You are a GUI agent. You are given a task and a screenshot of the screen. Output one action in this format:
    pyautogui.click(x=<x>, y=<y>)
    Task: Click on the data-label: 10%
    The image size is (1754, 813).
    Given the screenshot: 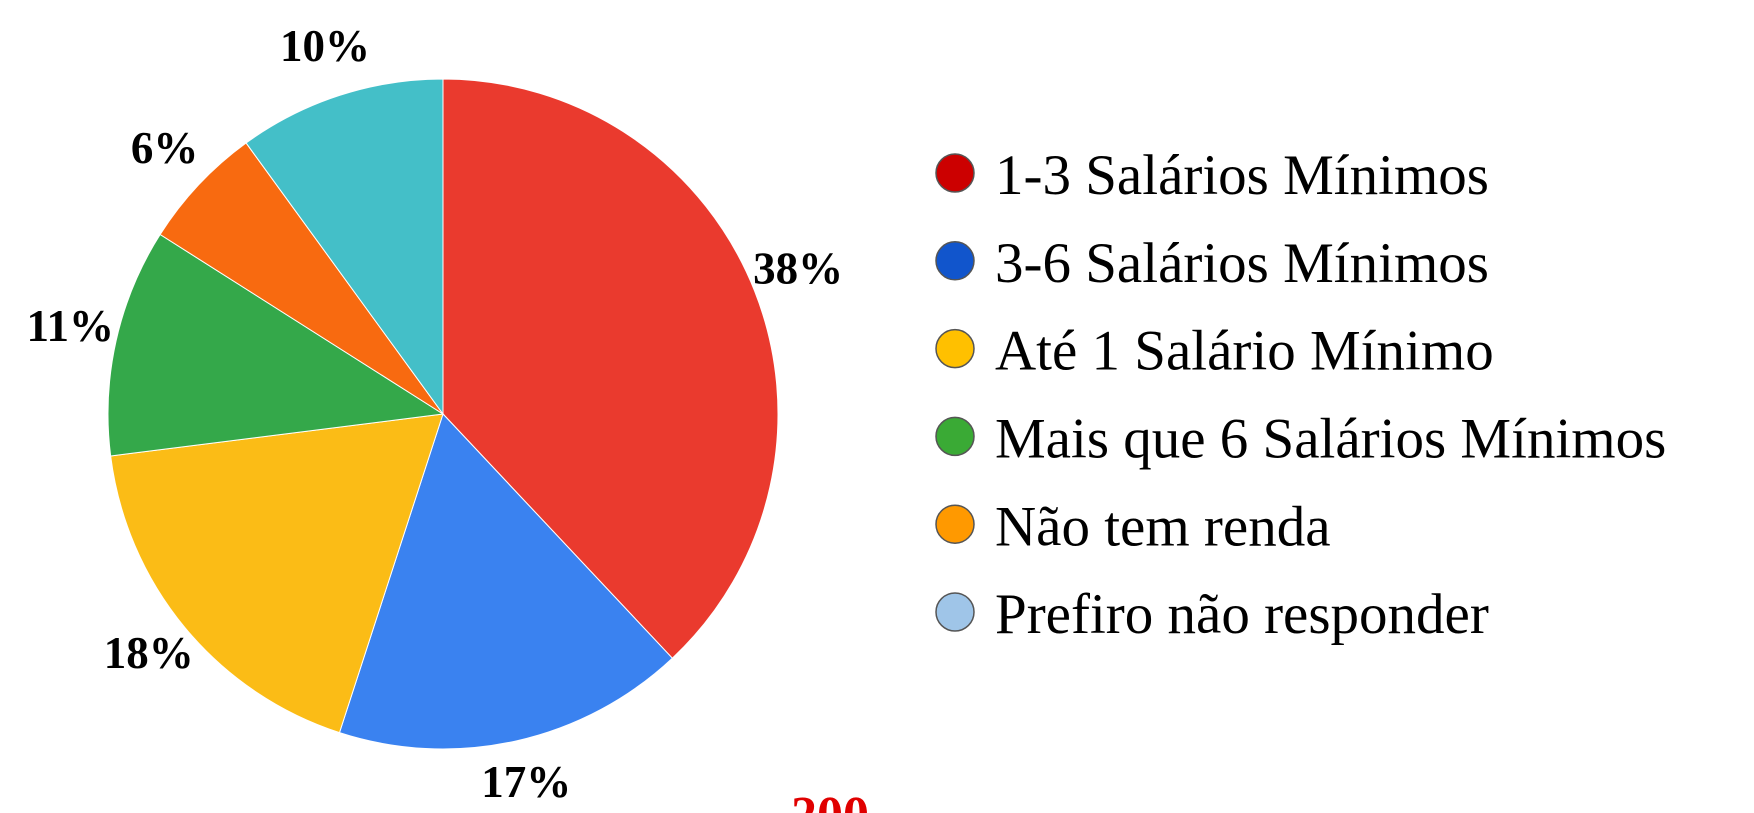 What is the action you would take?
    pyautogui.click(x=325, y=46)
    